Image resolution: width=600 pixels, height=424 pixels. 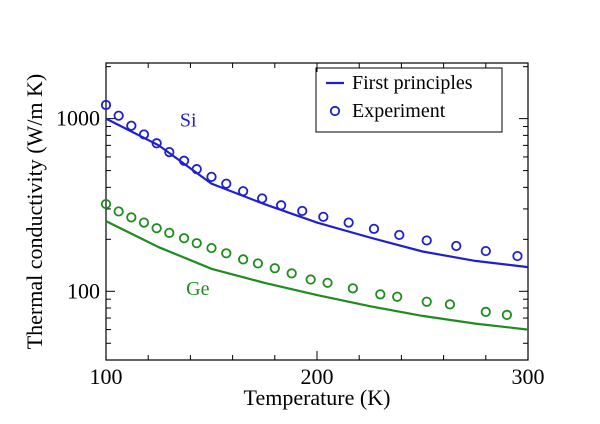 I want to click on x-tick-label: 200, so click(x=317, y=376).